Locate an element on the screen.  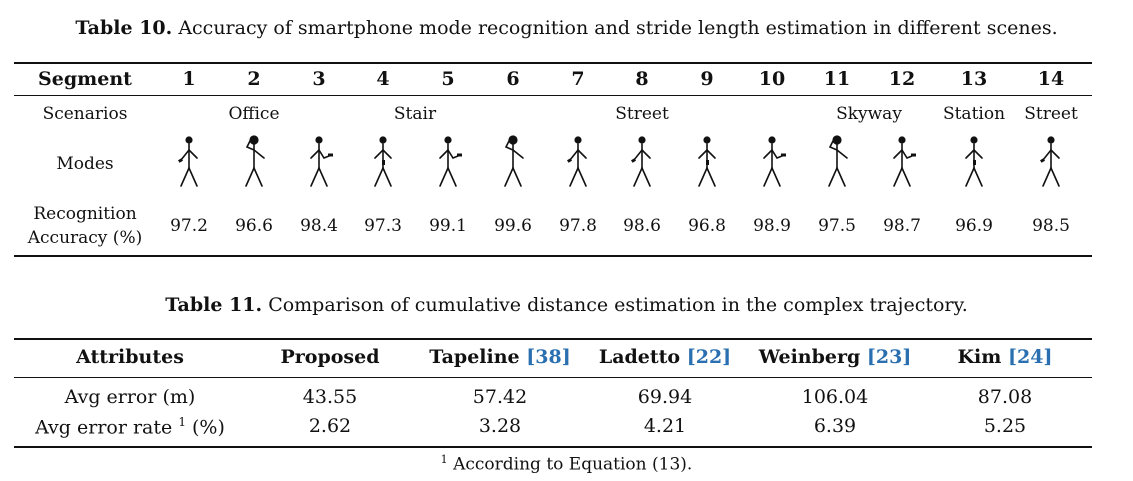
accuracy-value: 96.8 is located at coordinates (707, 226).